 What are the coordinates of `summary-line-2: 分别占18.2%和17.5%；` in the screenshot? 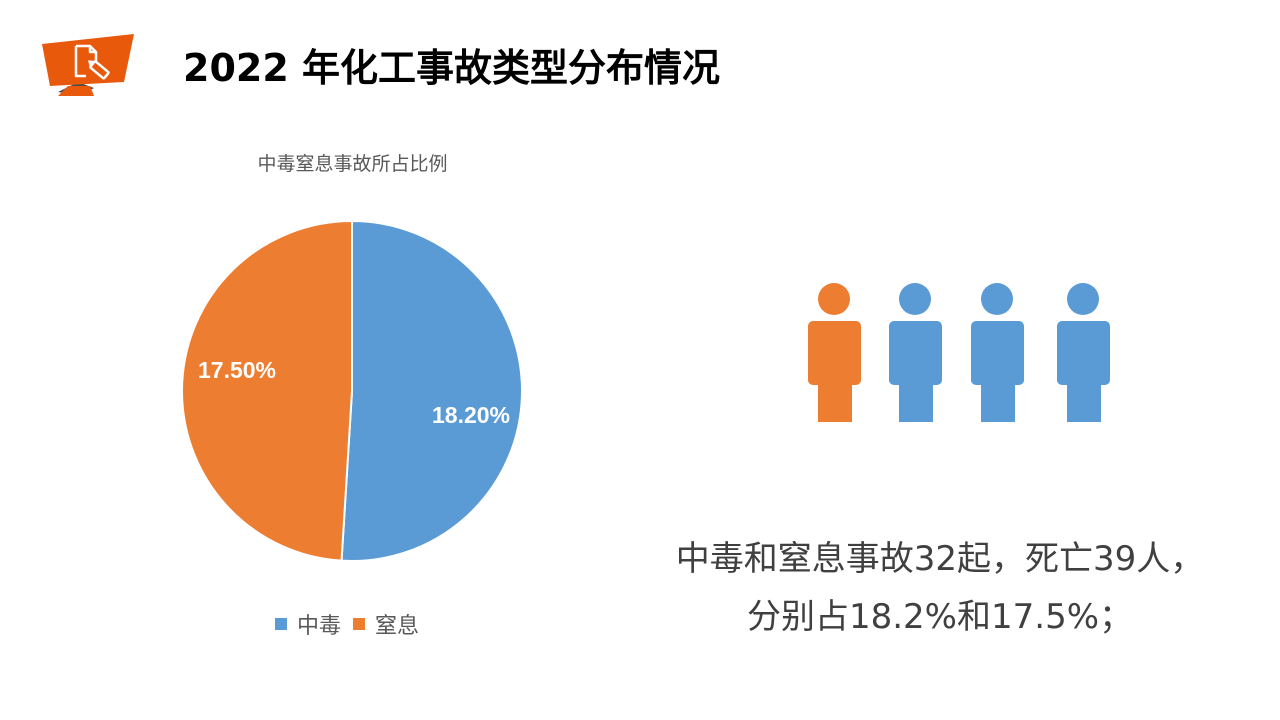 It's located at (940, 617).